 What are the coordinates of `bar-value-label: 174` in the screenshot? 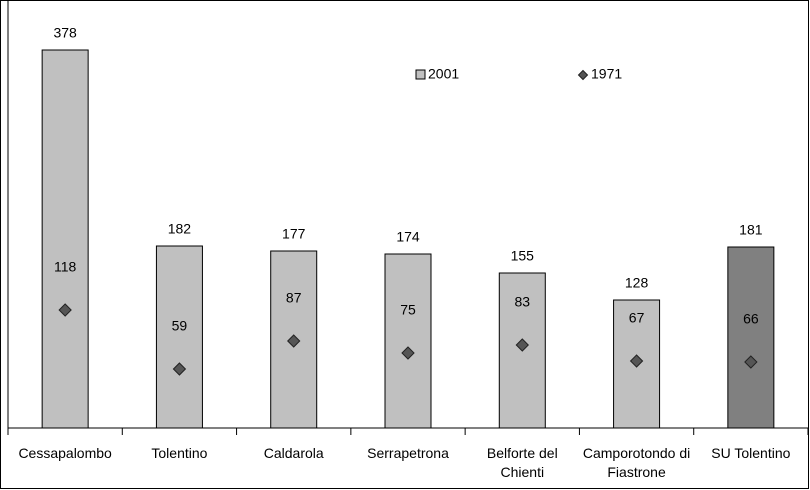 It's located at (408, 237).